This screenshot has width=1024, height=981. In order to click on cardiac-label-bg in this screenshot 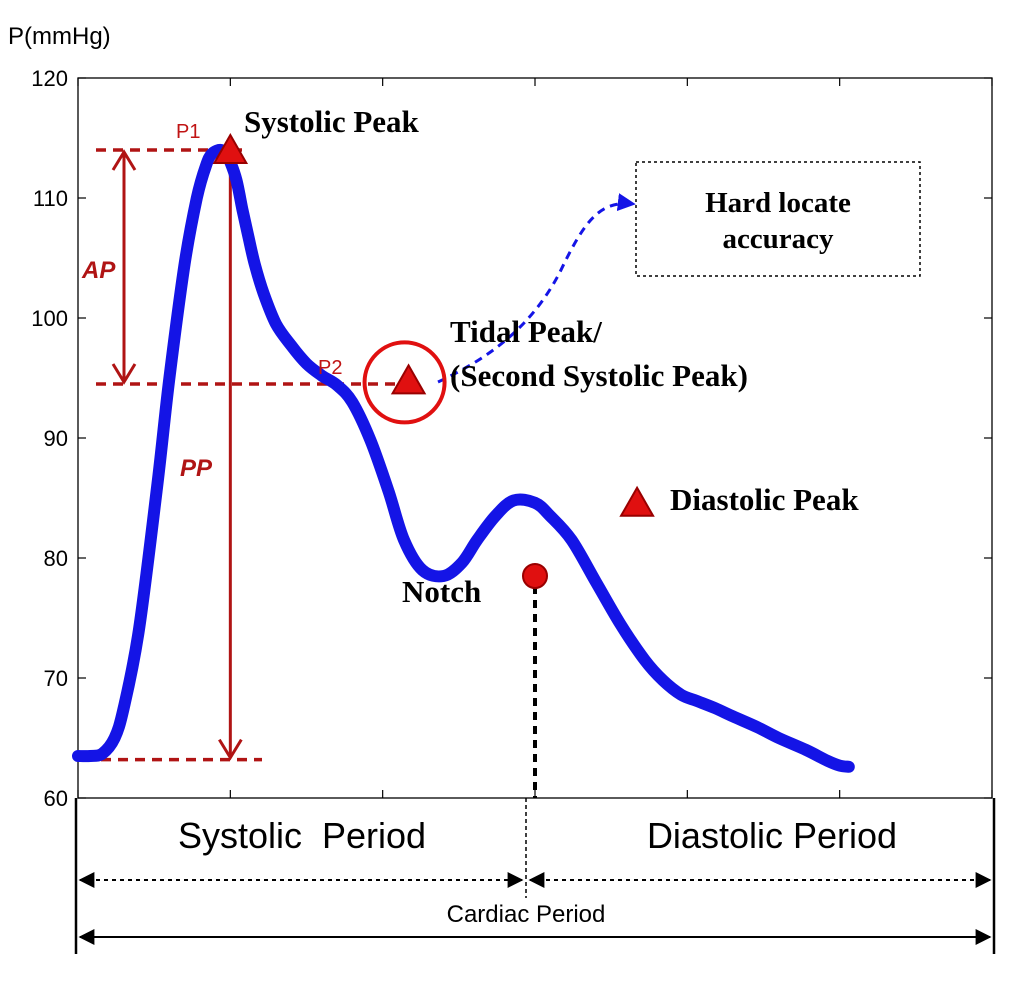, I will do `click(525, 913)`.